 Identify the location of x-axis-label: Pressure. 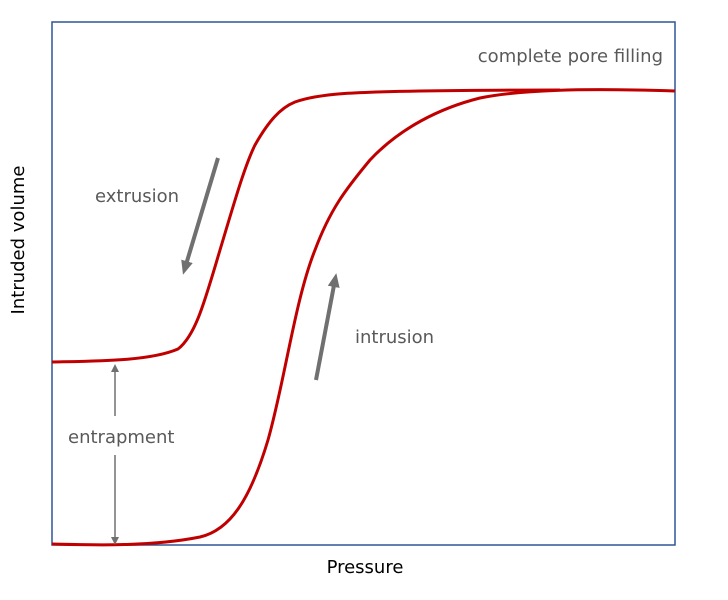
(365, 567).